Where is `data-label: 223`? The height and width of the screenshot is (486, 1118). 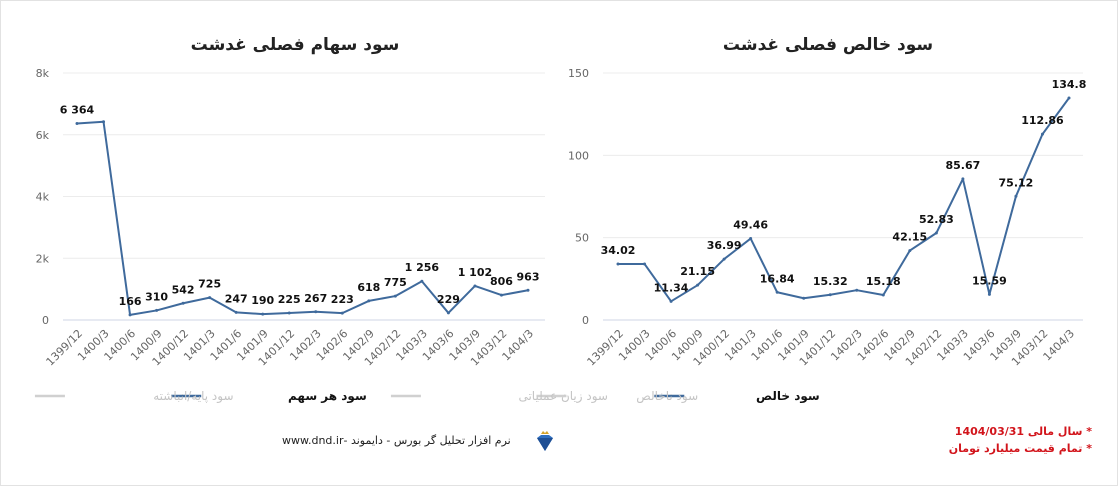 data-label: 223 is located at coordinates (342, 299).